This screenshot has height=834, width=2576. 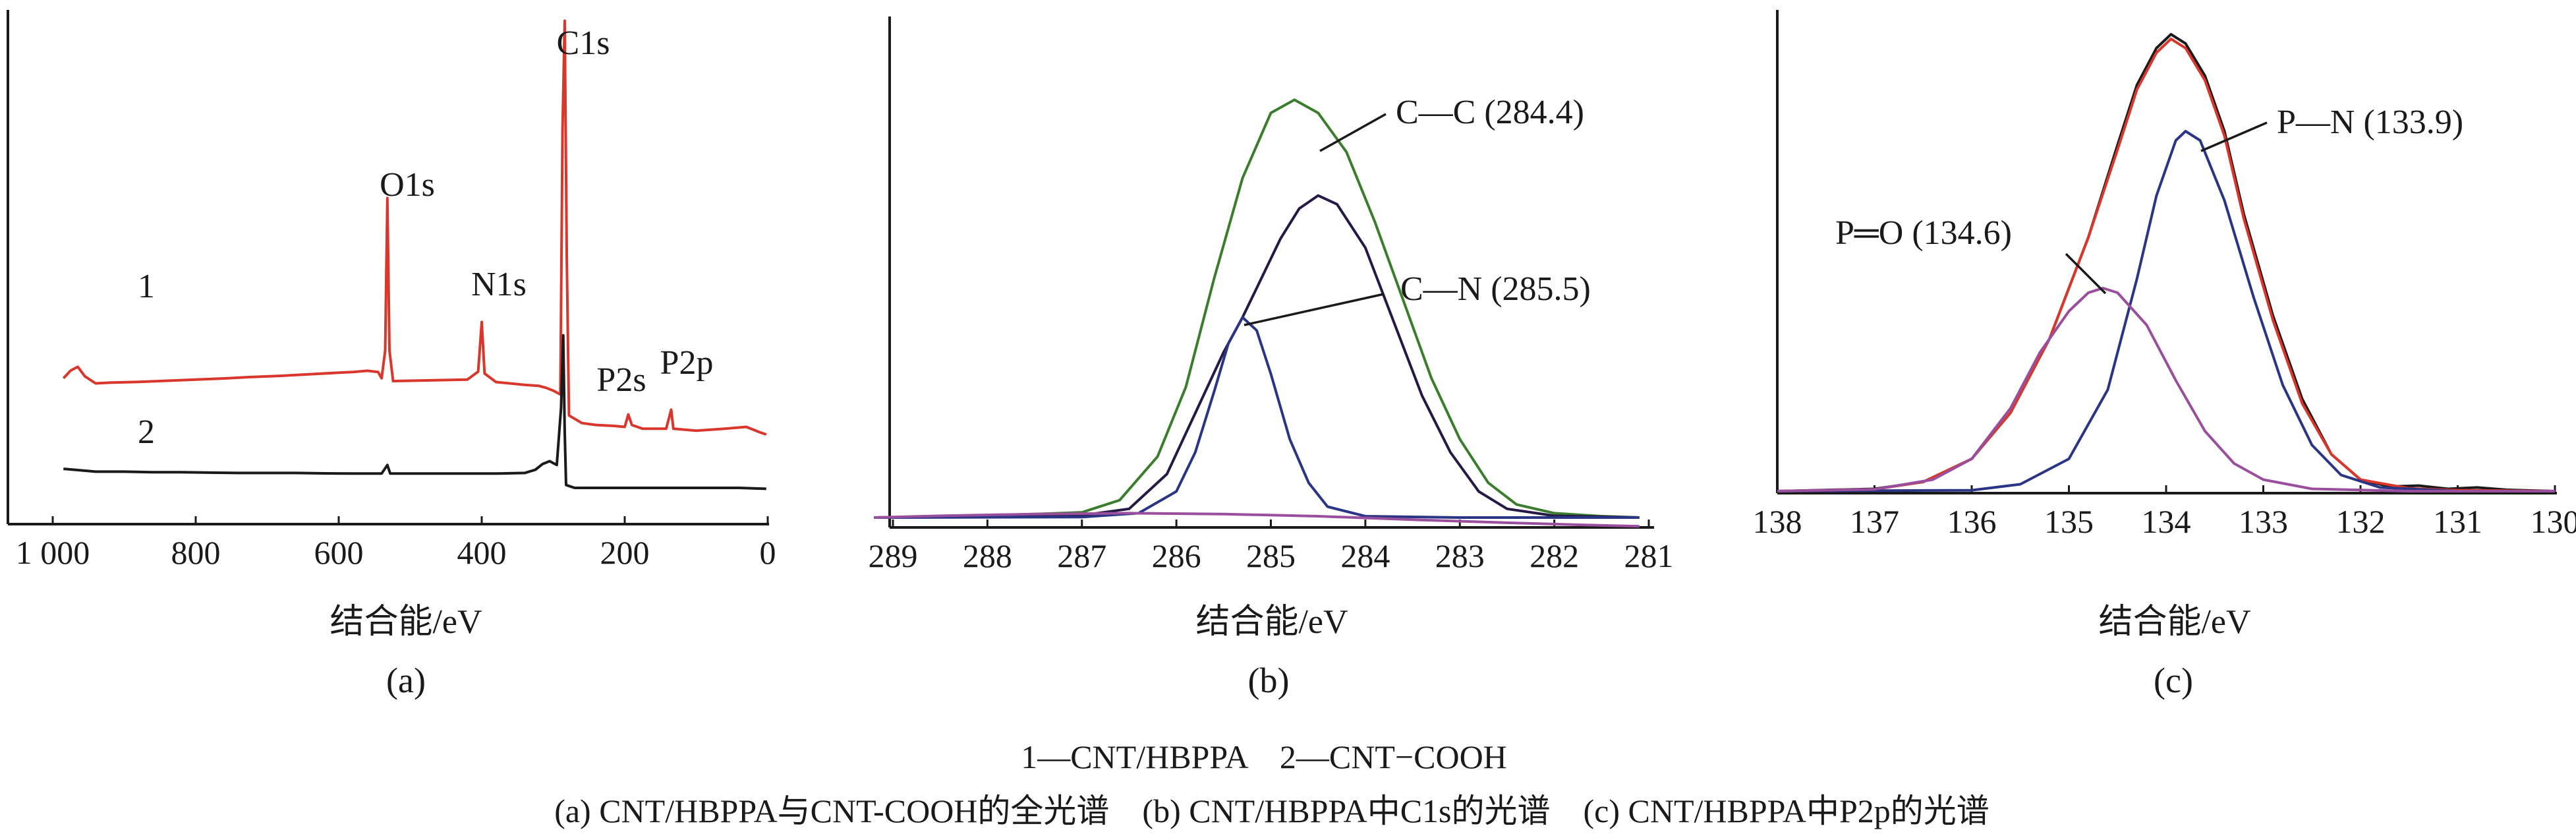 I want to click on series-label-2: 2, so click(x=147, y=432).